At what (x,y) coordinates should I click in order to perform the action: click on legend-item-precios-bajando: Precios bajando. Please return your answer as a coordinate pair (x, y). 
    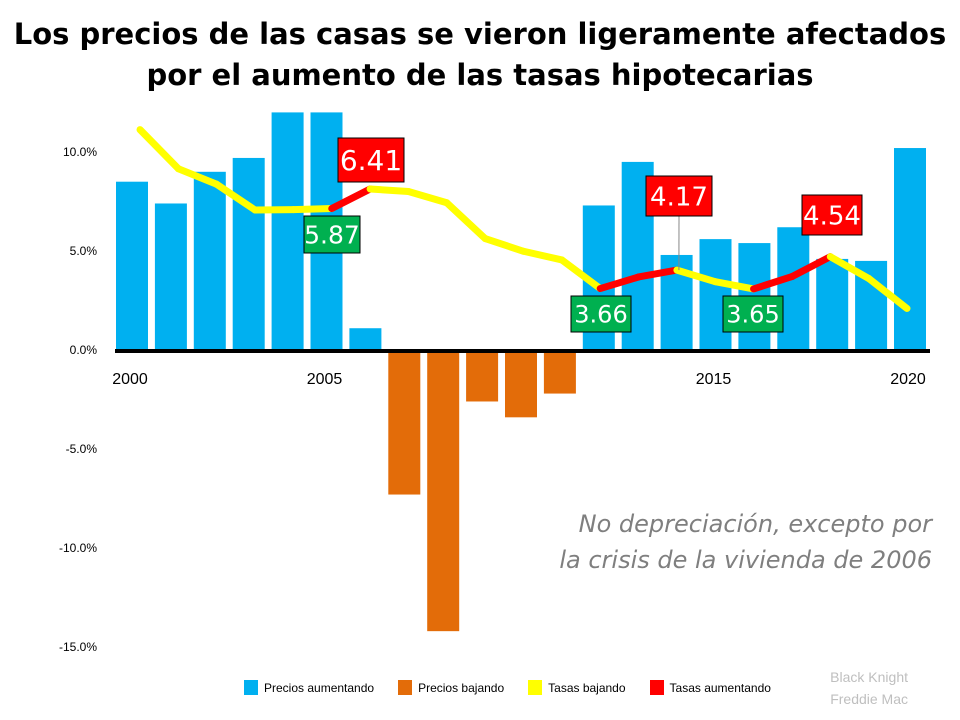
    Looking at the image, I should click on (451, 687).